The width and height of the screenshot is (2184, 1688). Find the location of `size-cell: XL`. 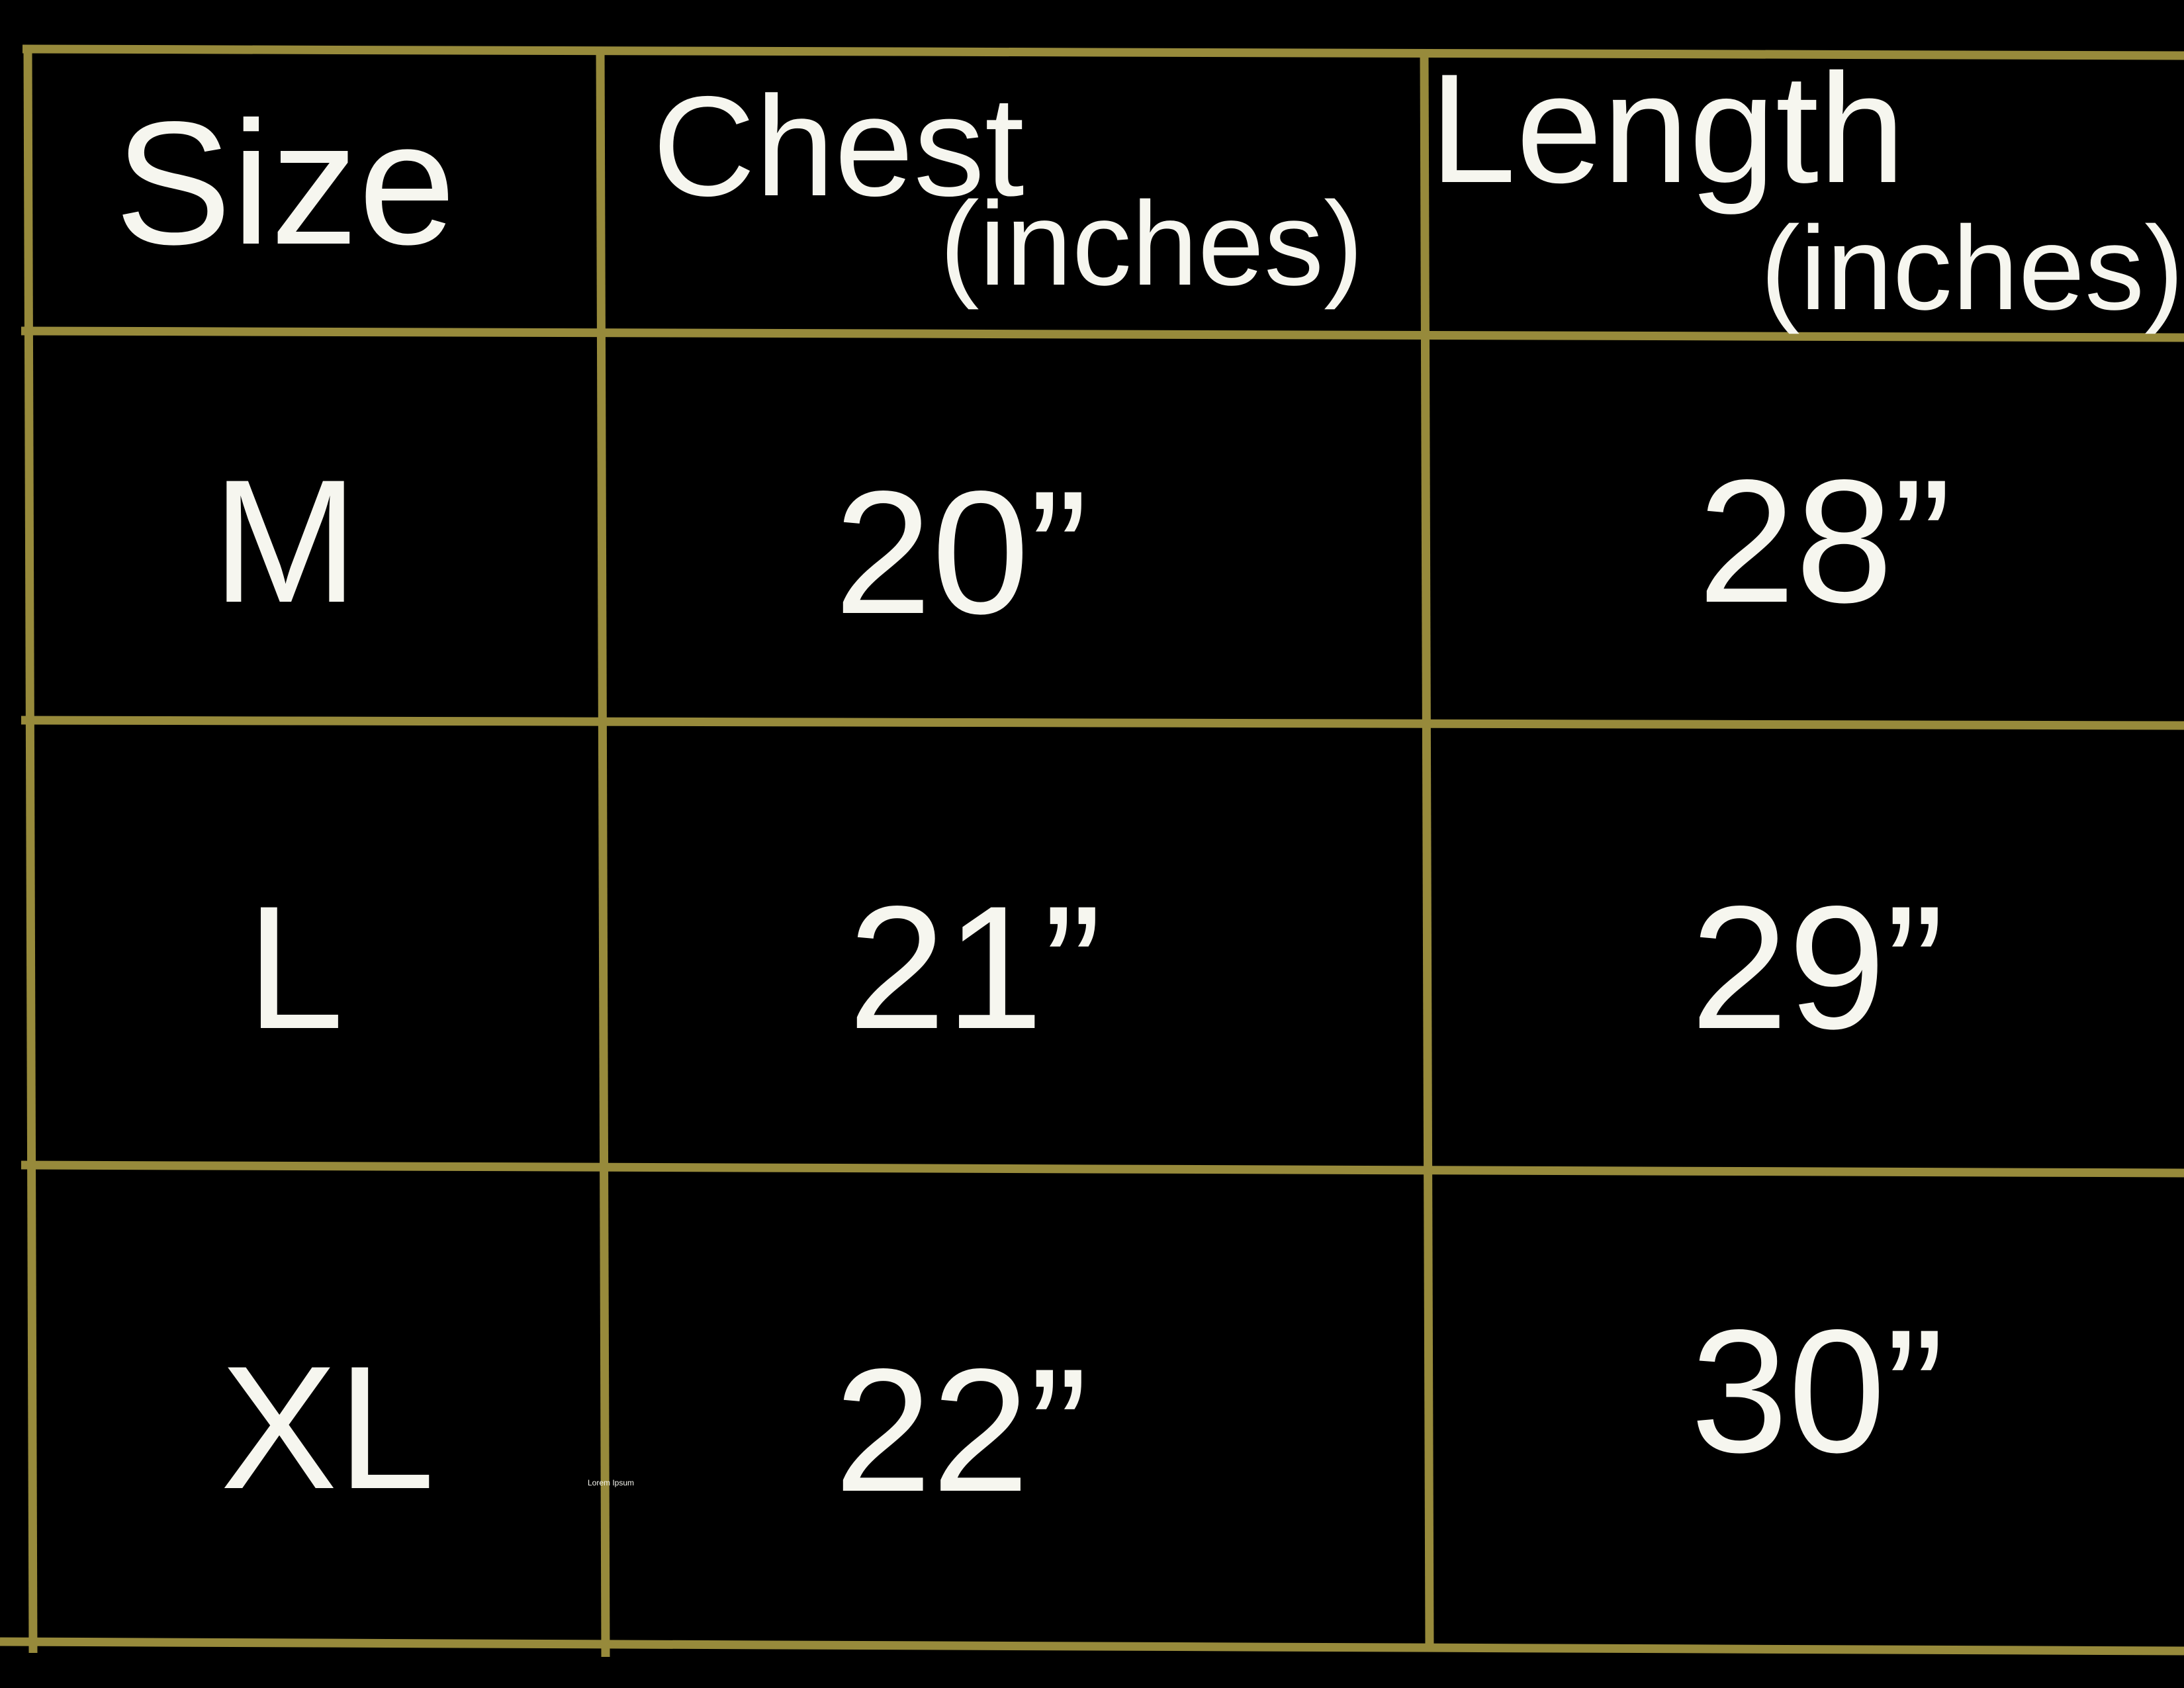

size-cell: XL is located at coordinates (327, 1428).